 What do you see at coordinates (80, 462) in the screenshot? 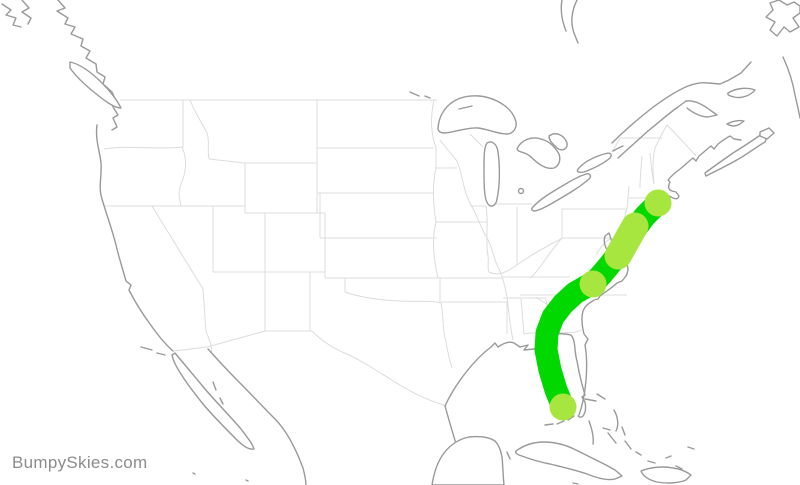
I see `watermark: BumpySkies.com` at bounding box center [80, 462].